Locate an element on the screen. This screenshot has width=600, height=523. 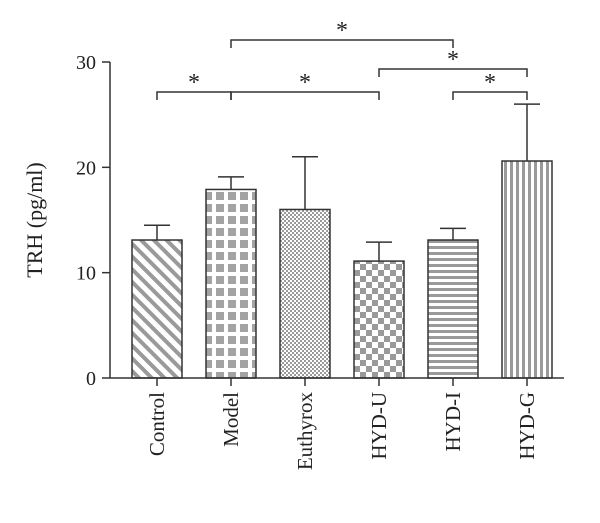
significance-bracket-hyd-i-hyd-g: * is located at coordinates (490, 85).